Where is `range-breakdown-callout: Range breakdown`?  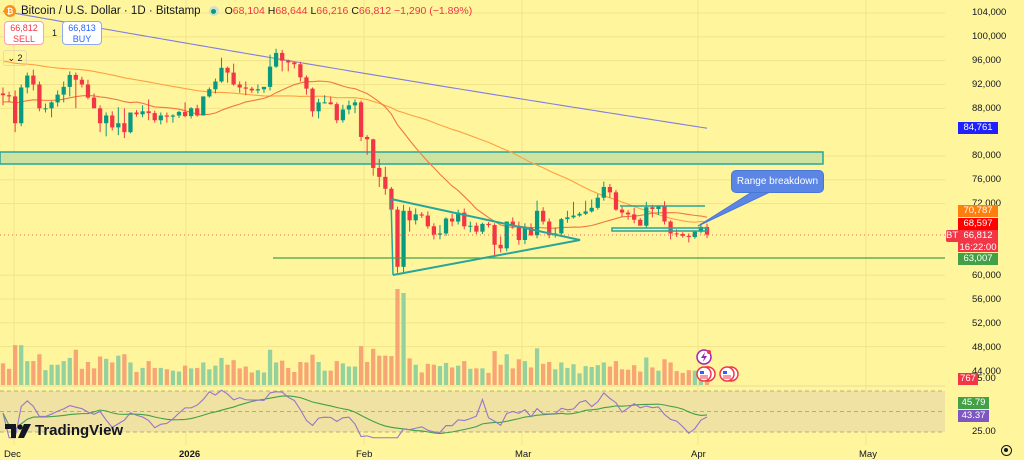
range-breakdown-callout: Range breakdown is located at coordinates (777, 181).